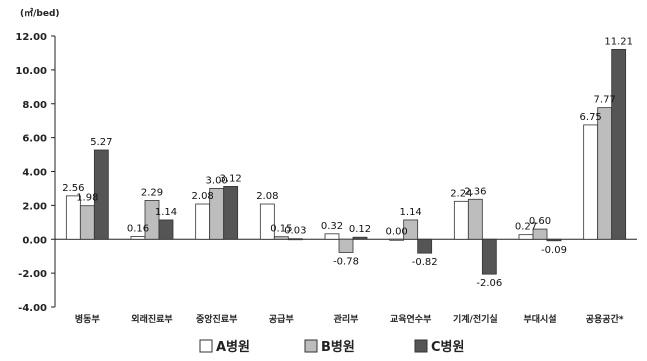 The image size is (647, 361). What do you see at coordinates (346, 319) in the screenshot?
I see `x-tick-label: 관리부` at bounding box center [346, 319].